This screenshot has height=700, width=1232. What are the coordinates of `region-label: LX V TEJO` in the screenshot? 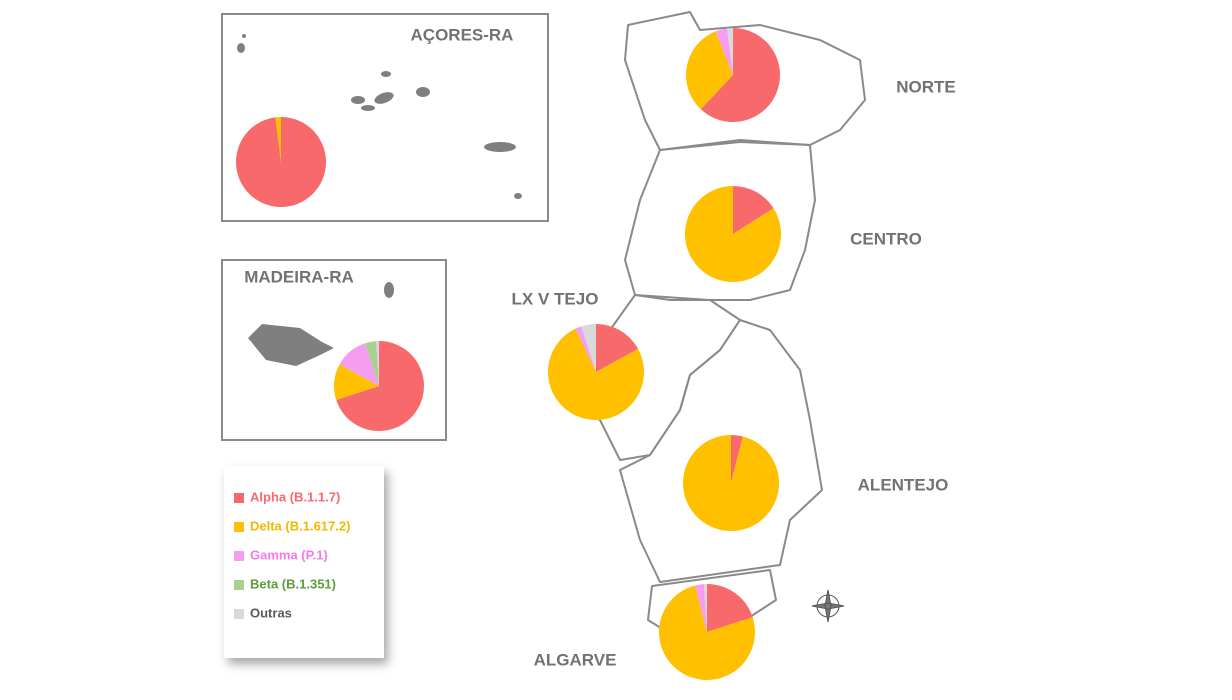 It's located at (555, 298).